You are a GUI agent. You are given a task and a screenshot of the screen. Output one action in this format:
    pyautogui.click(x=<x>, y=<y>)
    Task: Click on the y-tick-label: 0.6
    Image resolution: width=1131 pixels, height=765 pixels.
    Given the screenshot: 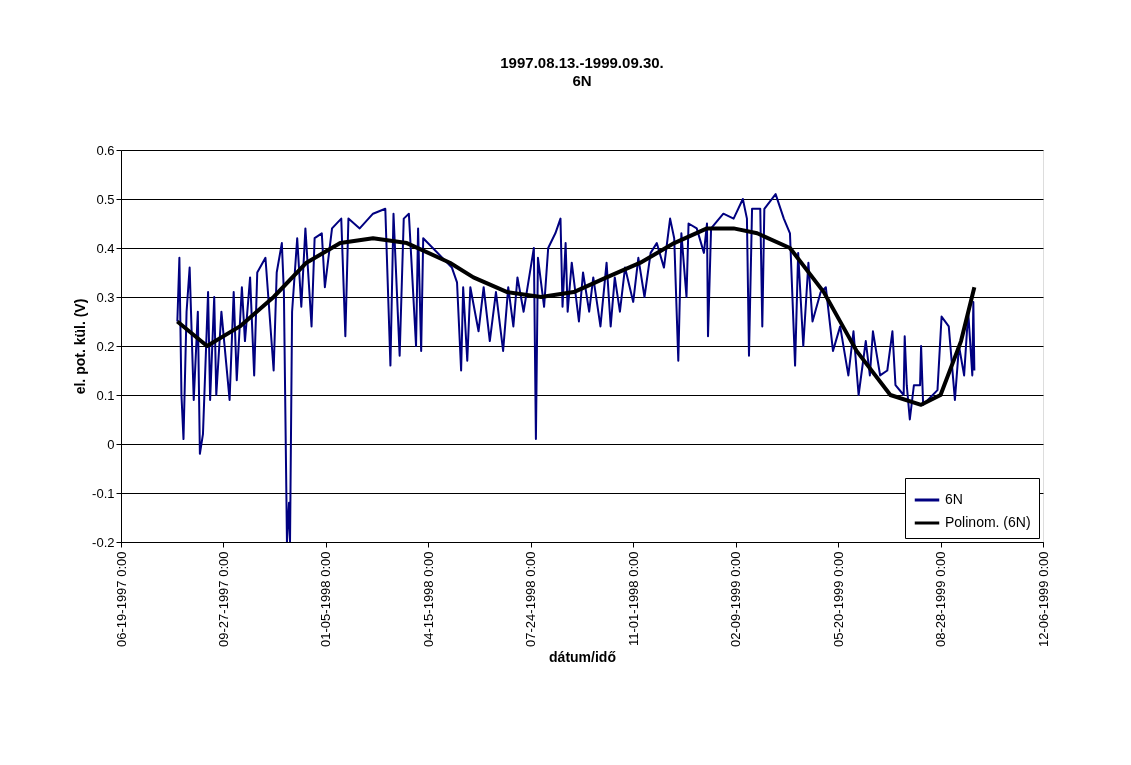 What is the action you would take?
    pyautogui.click(x=105, y=150)
    